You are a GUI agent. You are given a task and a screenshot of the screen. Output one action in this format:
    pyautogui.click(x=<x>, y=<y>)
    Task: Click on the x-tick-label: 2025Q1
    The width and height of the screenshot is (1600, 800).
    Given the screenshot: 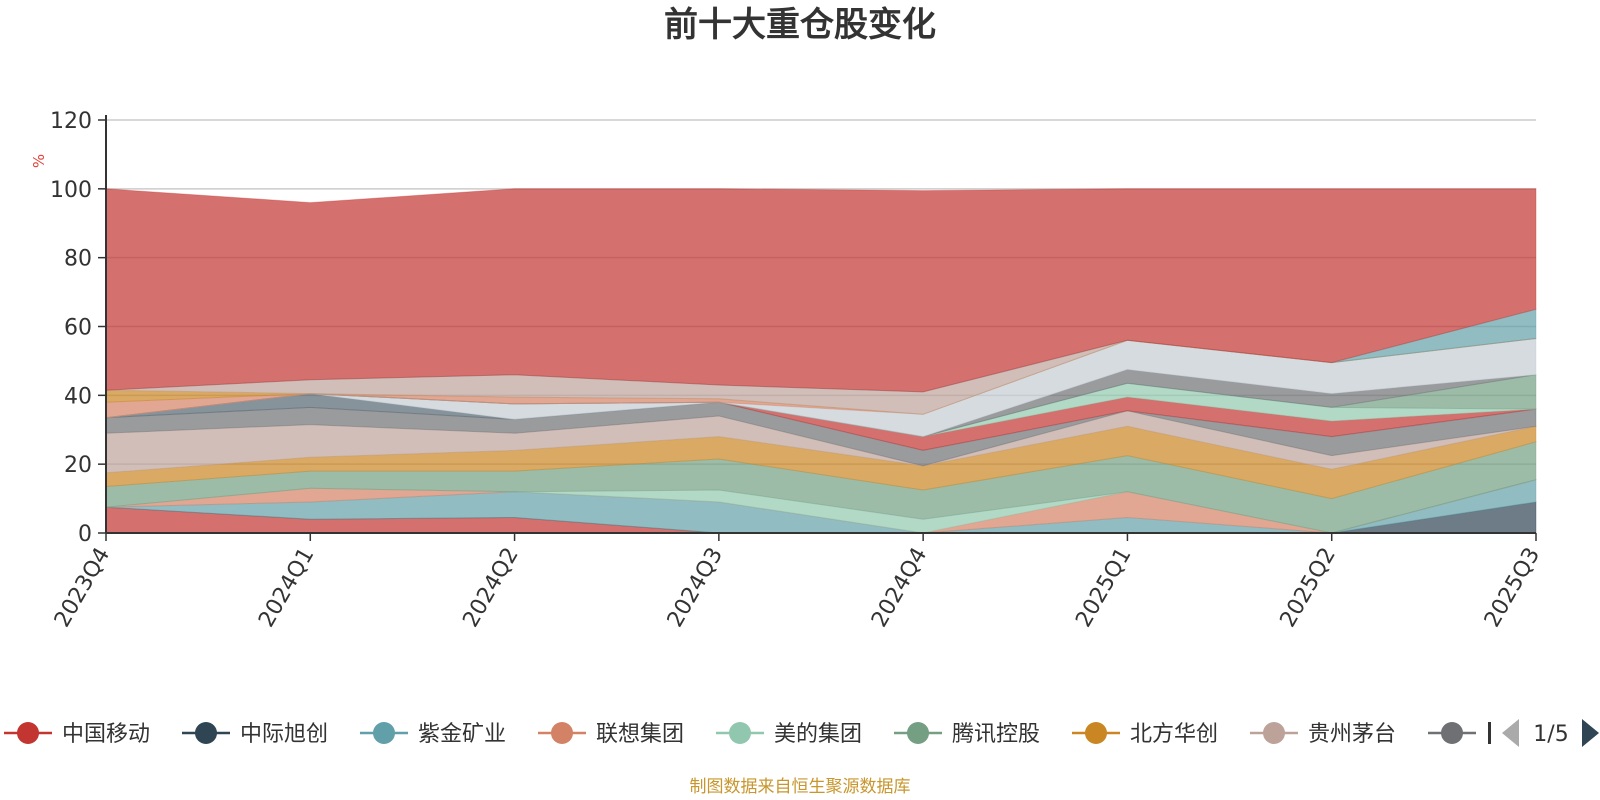 What is the action you would take?
    pyautogui.click(x=1103, y=588)
    